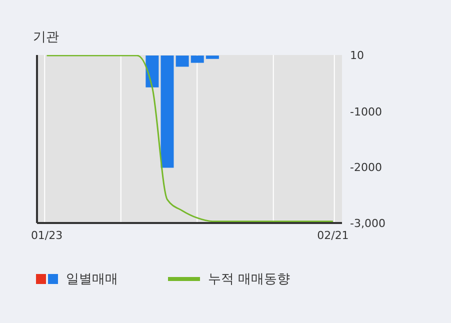 This screenshot has width=451, height=323. What do you see at coordinates (357, 55) in the screenshot?
I see `y-tick-label: 10` at bounding box center [357, 55].